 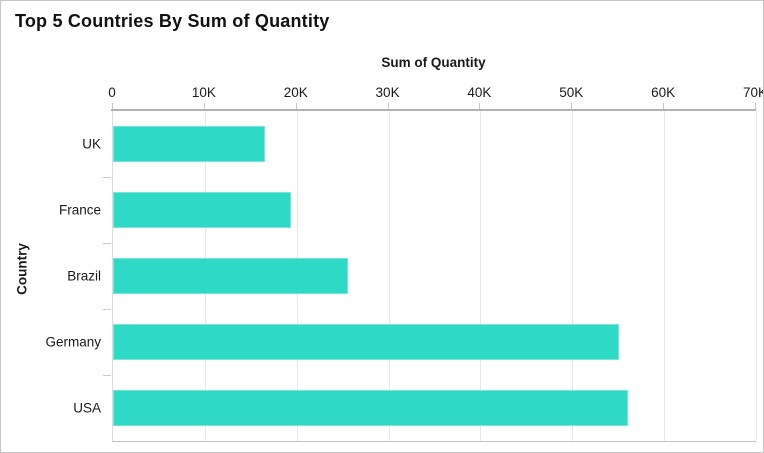 What do you see at coordinates (387, 92) in the screenshot?
I see `x-tick-label-30K: 30K` at bounding box center [387, 92].